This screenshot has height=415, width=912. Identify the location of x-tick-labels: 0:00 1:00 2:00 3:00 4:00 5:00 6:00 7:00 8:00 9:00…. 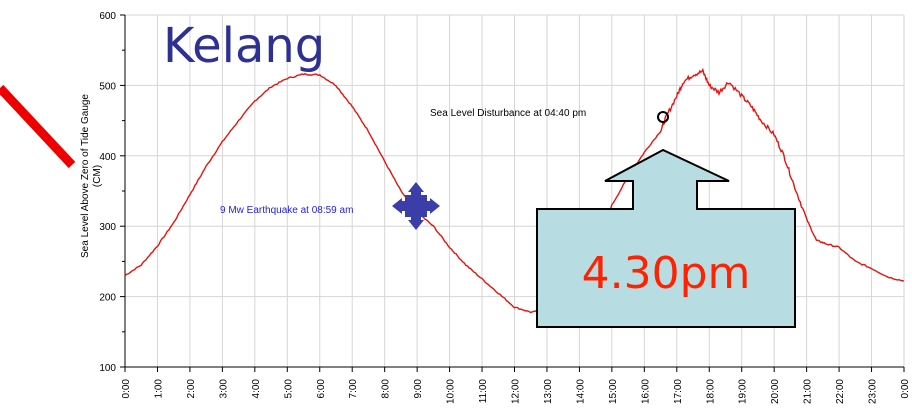
(516, 385).